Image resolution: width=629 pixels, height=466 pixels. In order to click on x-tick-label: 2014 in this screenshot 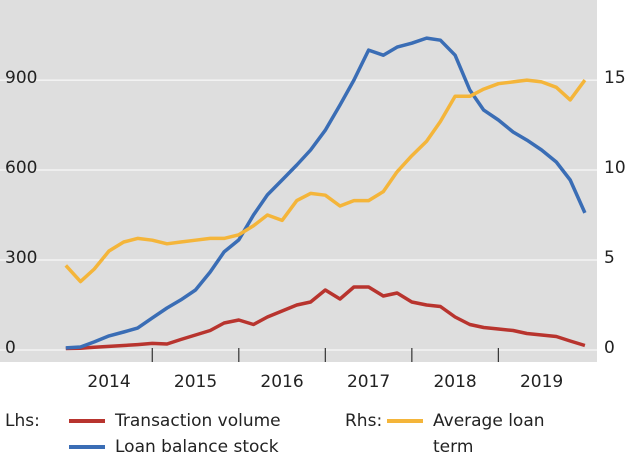, I will do `click(108, 382)`.